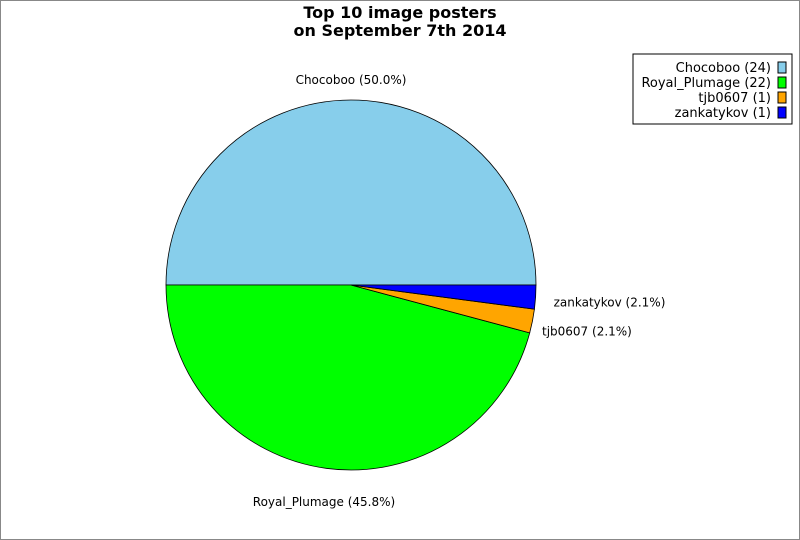 Image resolution: width=800 pixels, height=540 pixels. Describe the element at coordinates (324, 502) in the screenshot. I see `slice-label-royal-plumage: Royal_Plumage (45.8%)` at that location.